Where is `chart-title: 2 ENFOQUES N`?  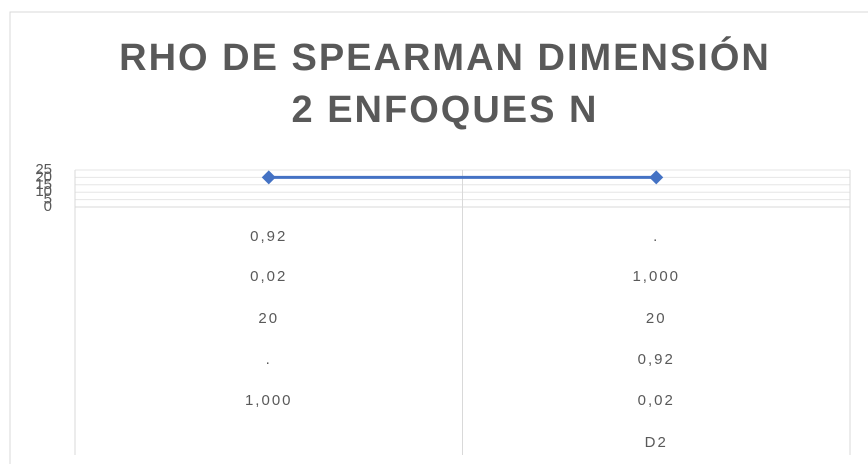 chart-title: 2 ENFOQUES N is located at coordinates (445, 110).